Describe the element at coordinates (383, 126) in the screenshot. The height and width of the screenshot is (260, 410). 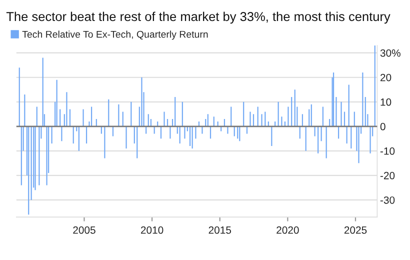
I see `y-tick-label: 0` at that location.